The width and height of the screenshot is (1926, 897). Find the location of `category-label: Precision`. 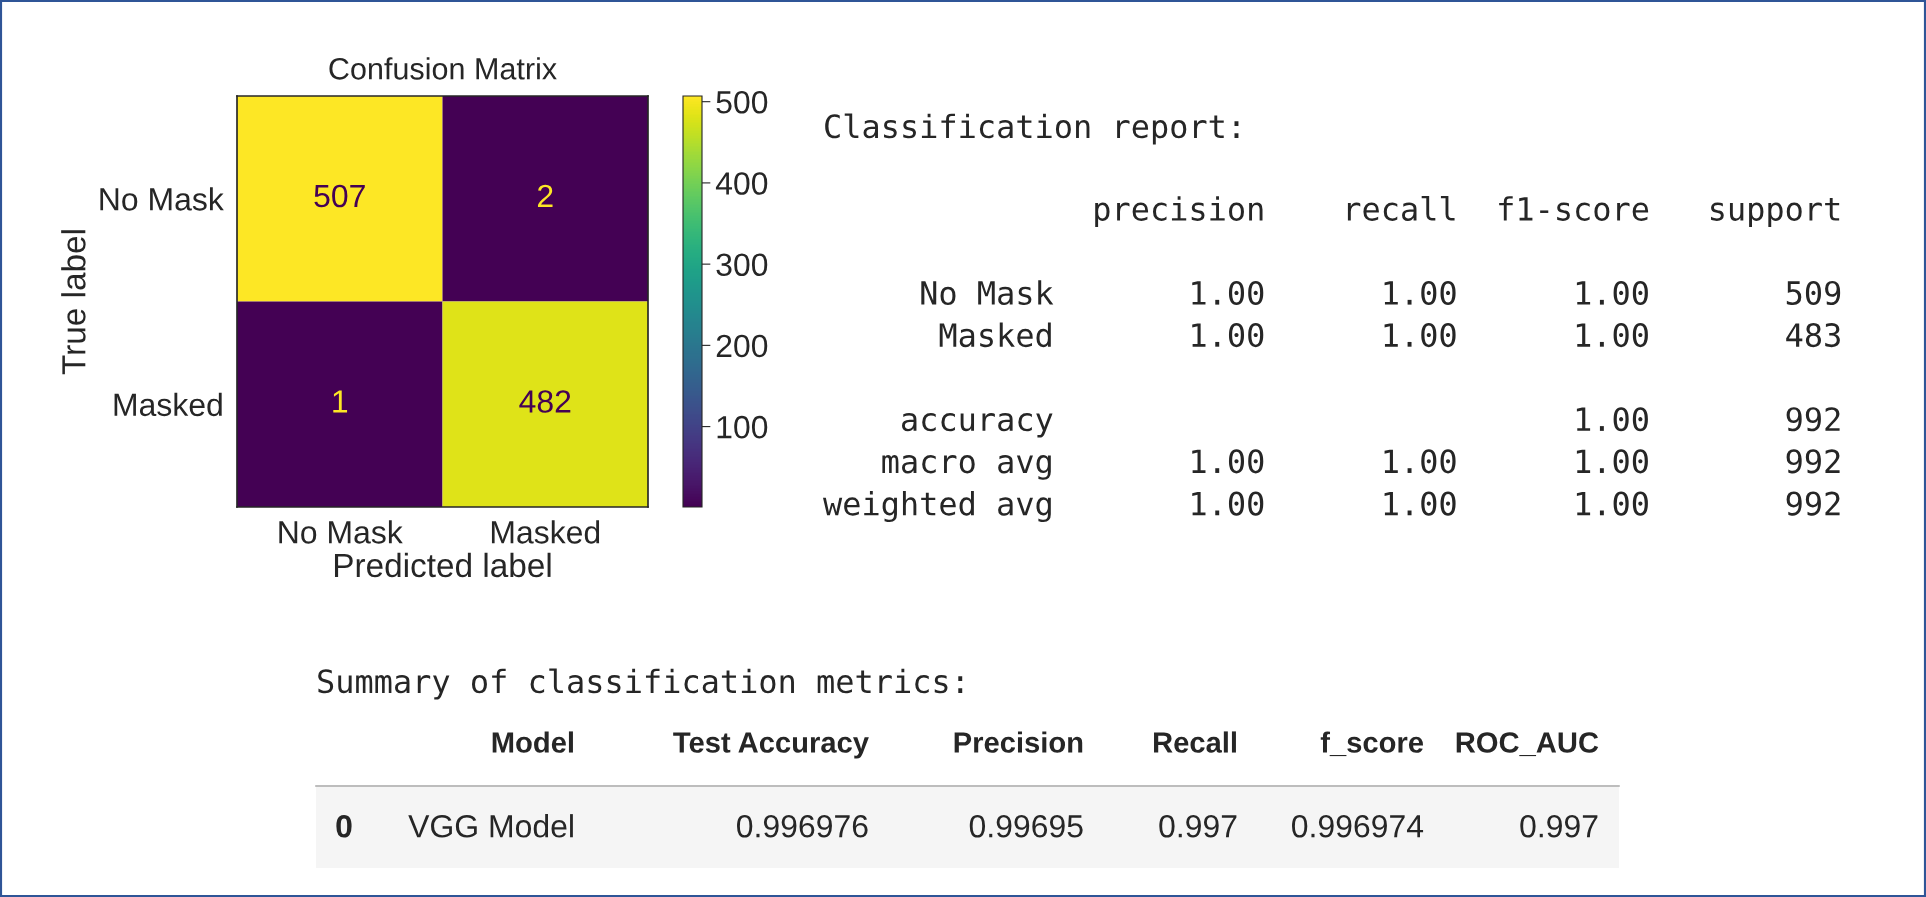

category-label: Precision is located at coordinates (1018, 742).